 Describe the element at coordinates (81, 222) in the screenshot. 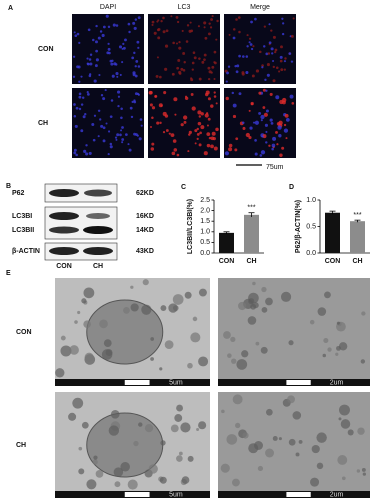

I see `blot` at that location.